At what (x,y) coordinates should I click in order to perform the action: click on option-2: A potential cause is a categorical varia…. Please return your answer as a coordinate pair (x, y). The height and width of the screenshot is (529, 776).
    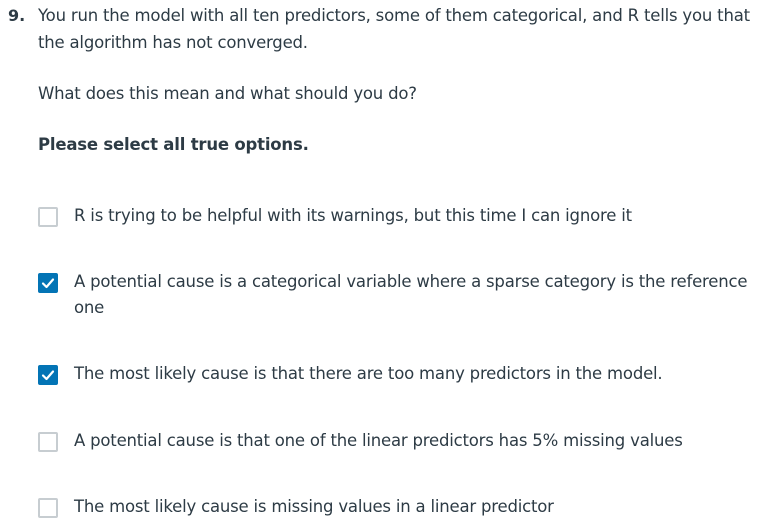
    Looking at the image, I should click on (403, 295).